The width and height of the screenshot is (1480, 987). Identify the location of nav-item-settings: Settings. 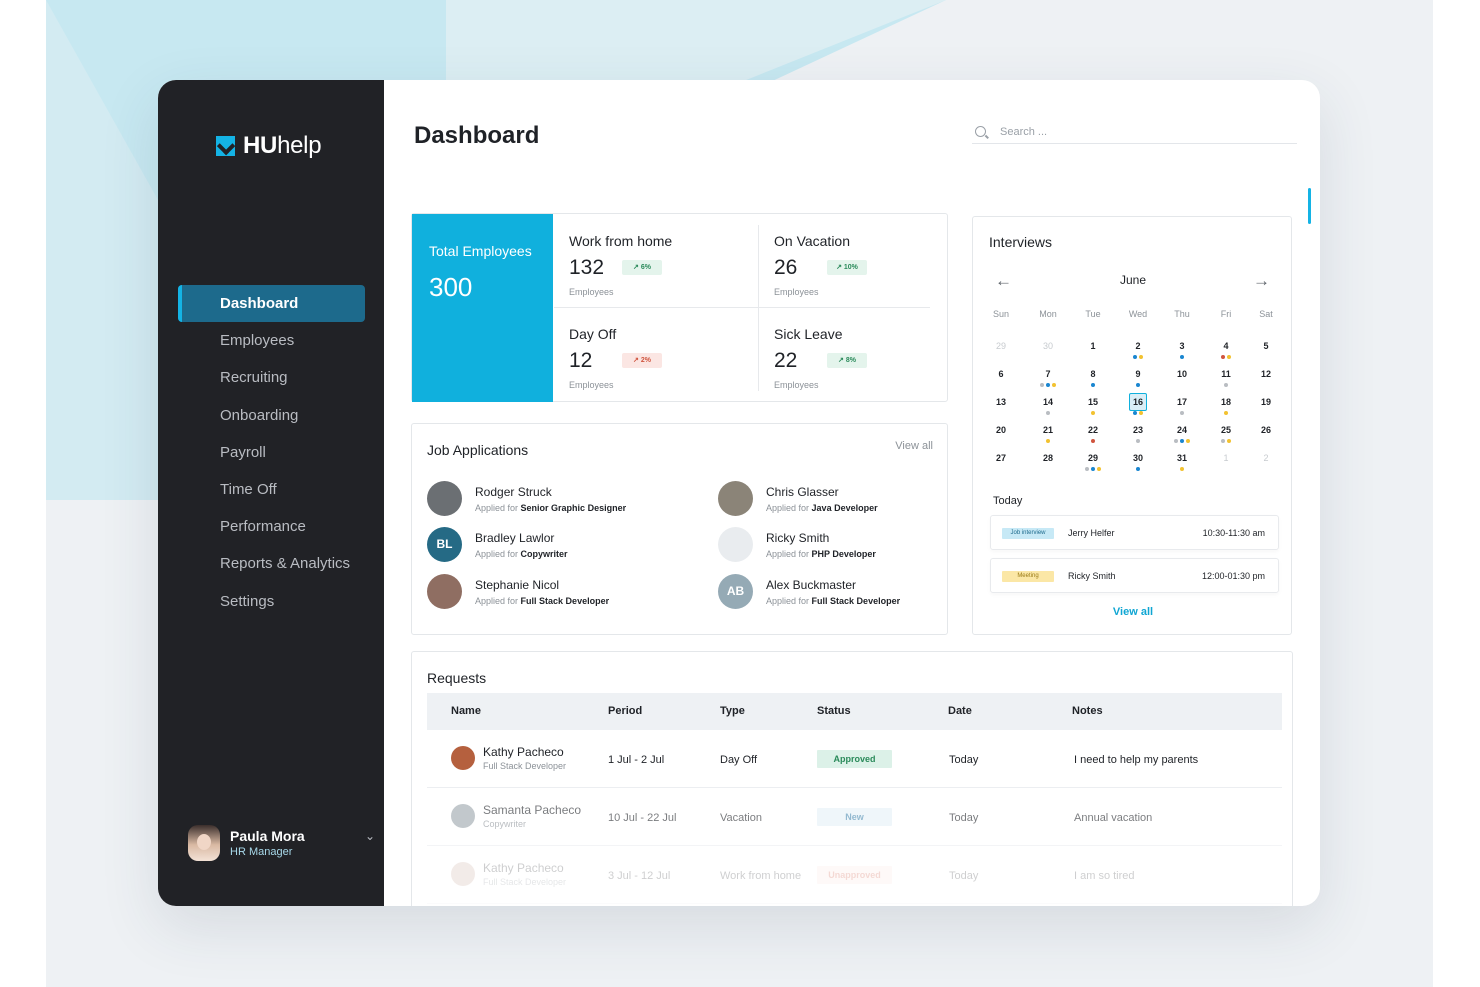
(247, 601).